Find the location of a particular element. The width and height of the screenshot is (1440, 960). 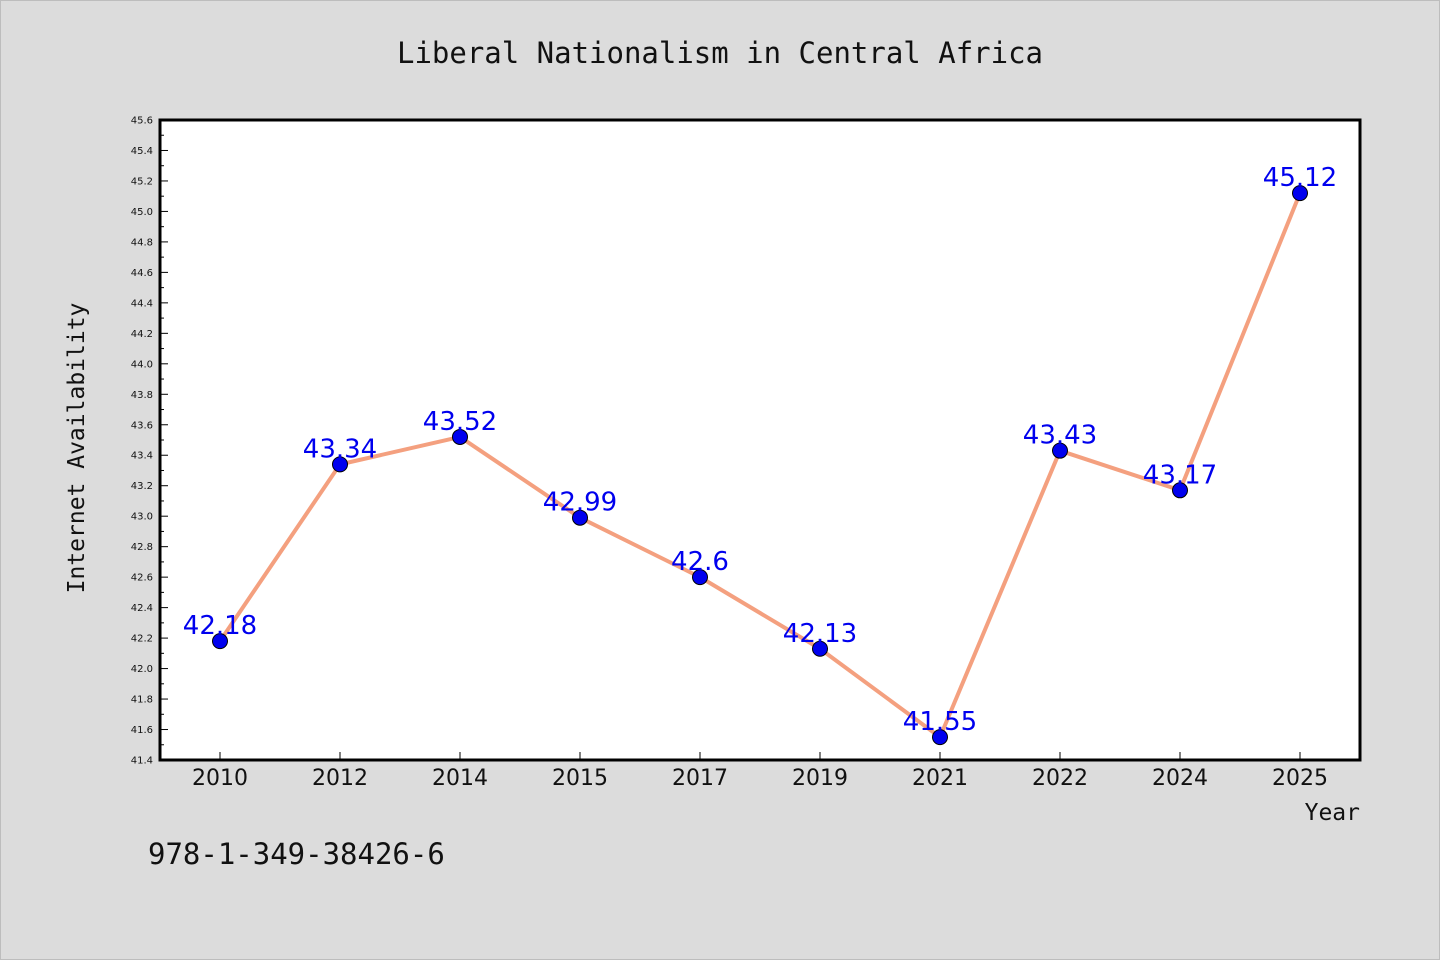

y-tick-label: 42.6 is located at coordinates (142, 578).